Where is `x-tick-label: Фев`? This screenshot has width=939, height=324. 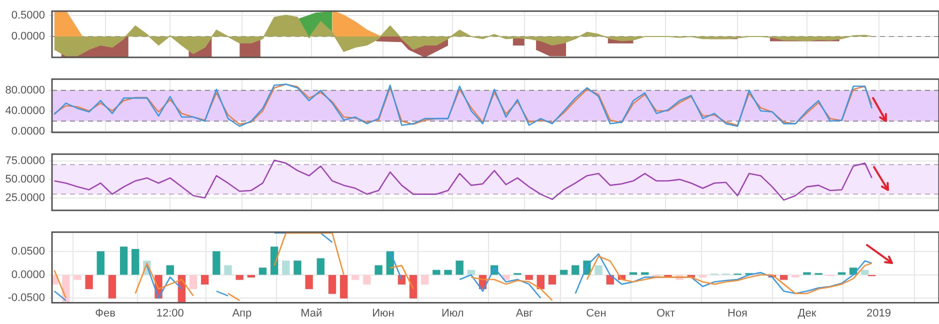
x-tick-label: Фев is located at coordinates (105, 313).